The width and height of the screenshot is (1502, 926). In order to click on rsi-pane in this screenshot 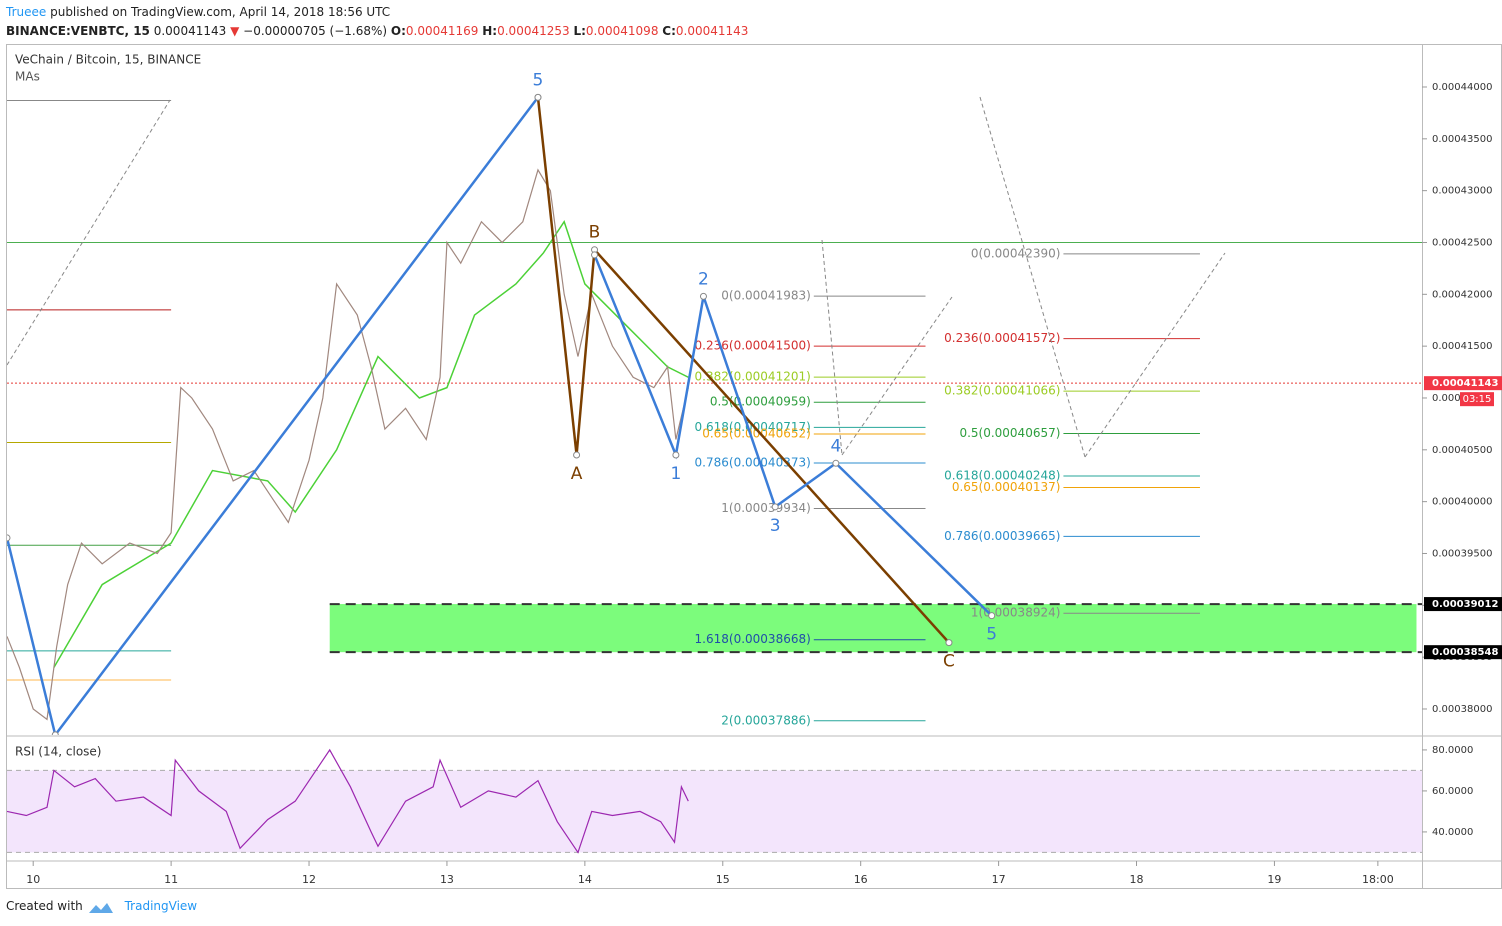, I will do `click(714, 801)`.